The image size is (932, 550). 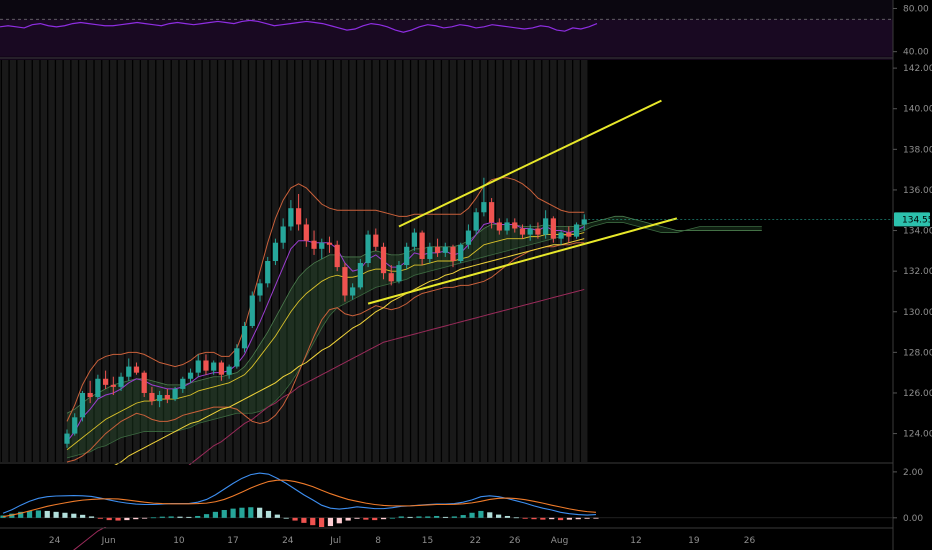 What do you see at coordinates (913, 219) in the screenshot?
I see `last-price-tag: 134.55` at bounding box center [913, 219].